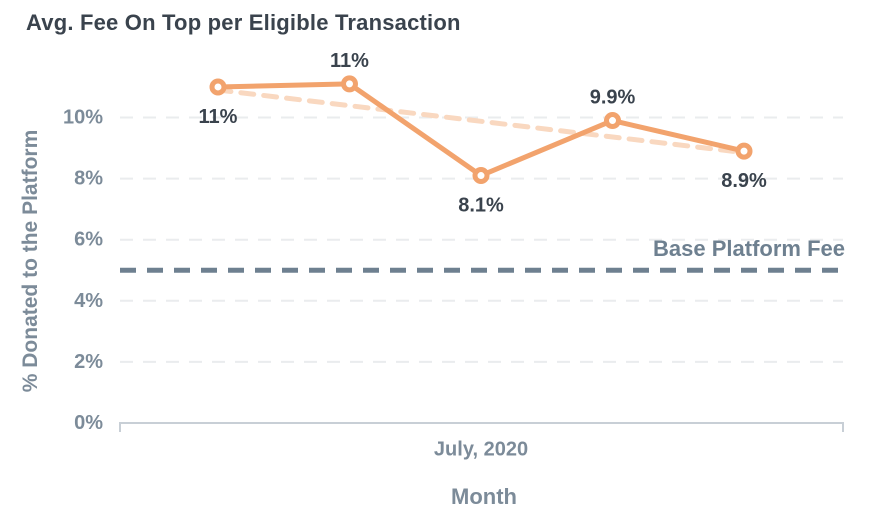 The image size is (884, 526). Describe the element at coordinates (88, 301) in the screenshot. I see `y-tick-label: 4%` at that location.